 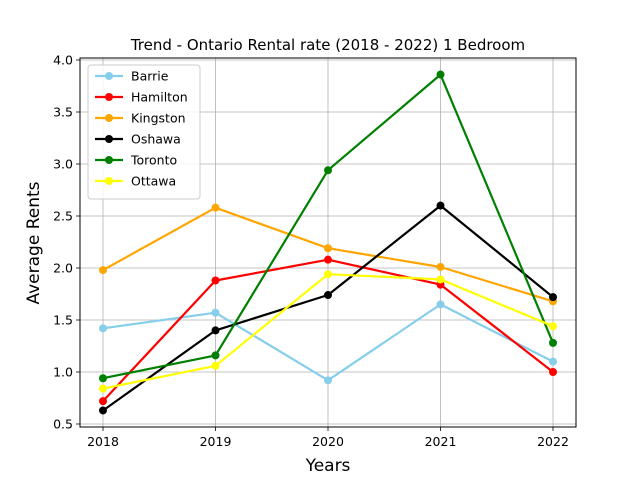 I want to click on legend-label: Kingston, so click(x=158, y=118).